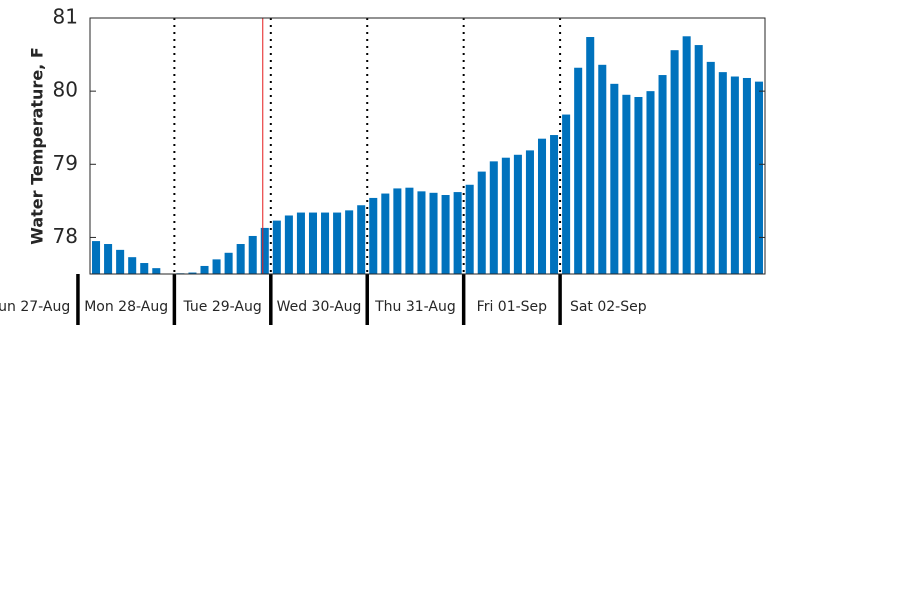  What do you see at coordinates (35, 307) in the screenshot?
I see `x-tick-label: Sun 27-Aug` at bounding box center [35, 307].